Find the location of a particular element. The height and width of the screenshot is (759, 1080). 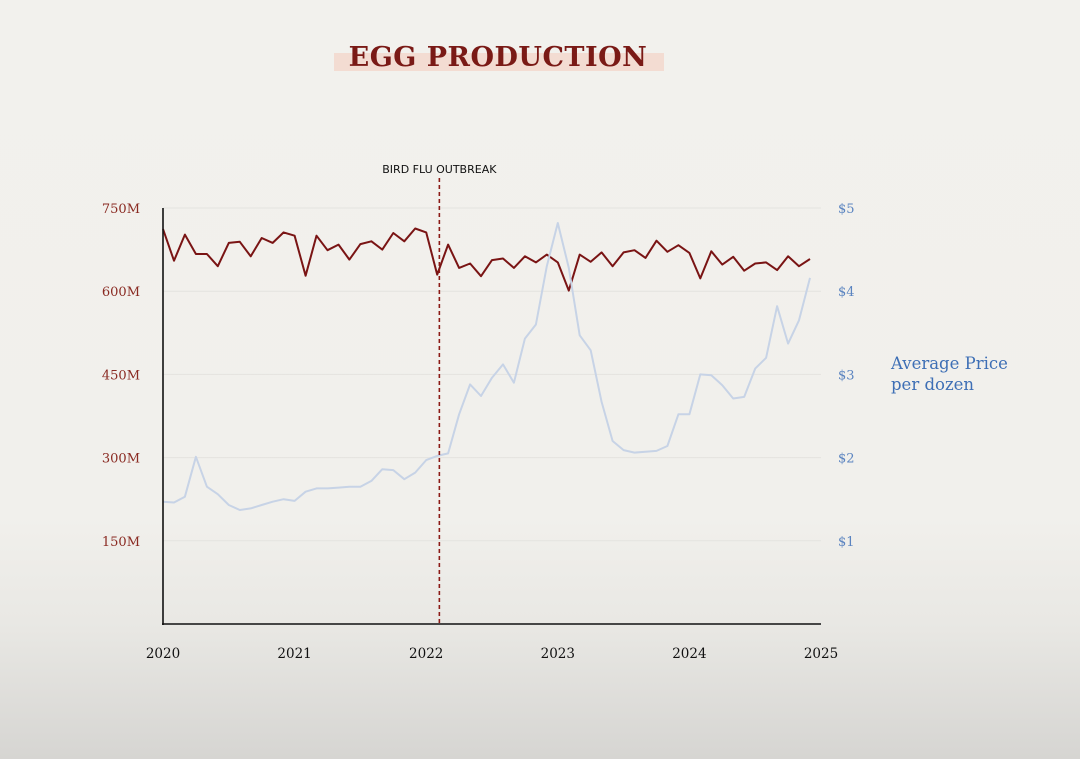

x-tick-label: 2020 is located at coordinates (163, 654).